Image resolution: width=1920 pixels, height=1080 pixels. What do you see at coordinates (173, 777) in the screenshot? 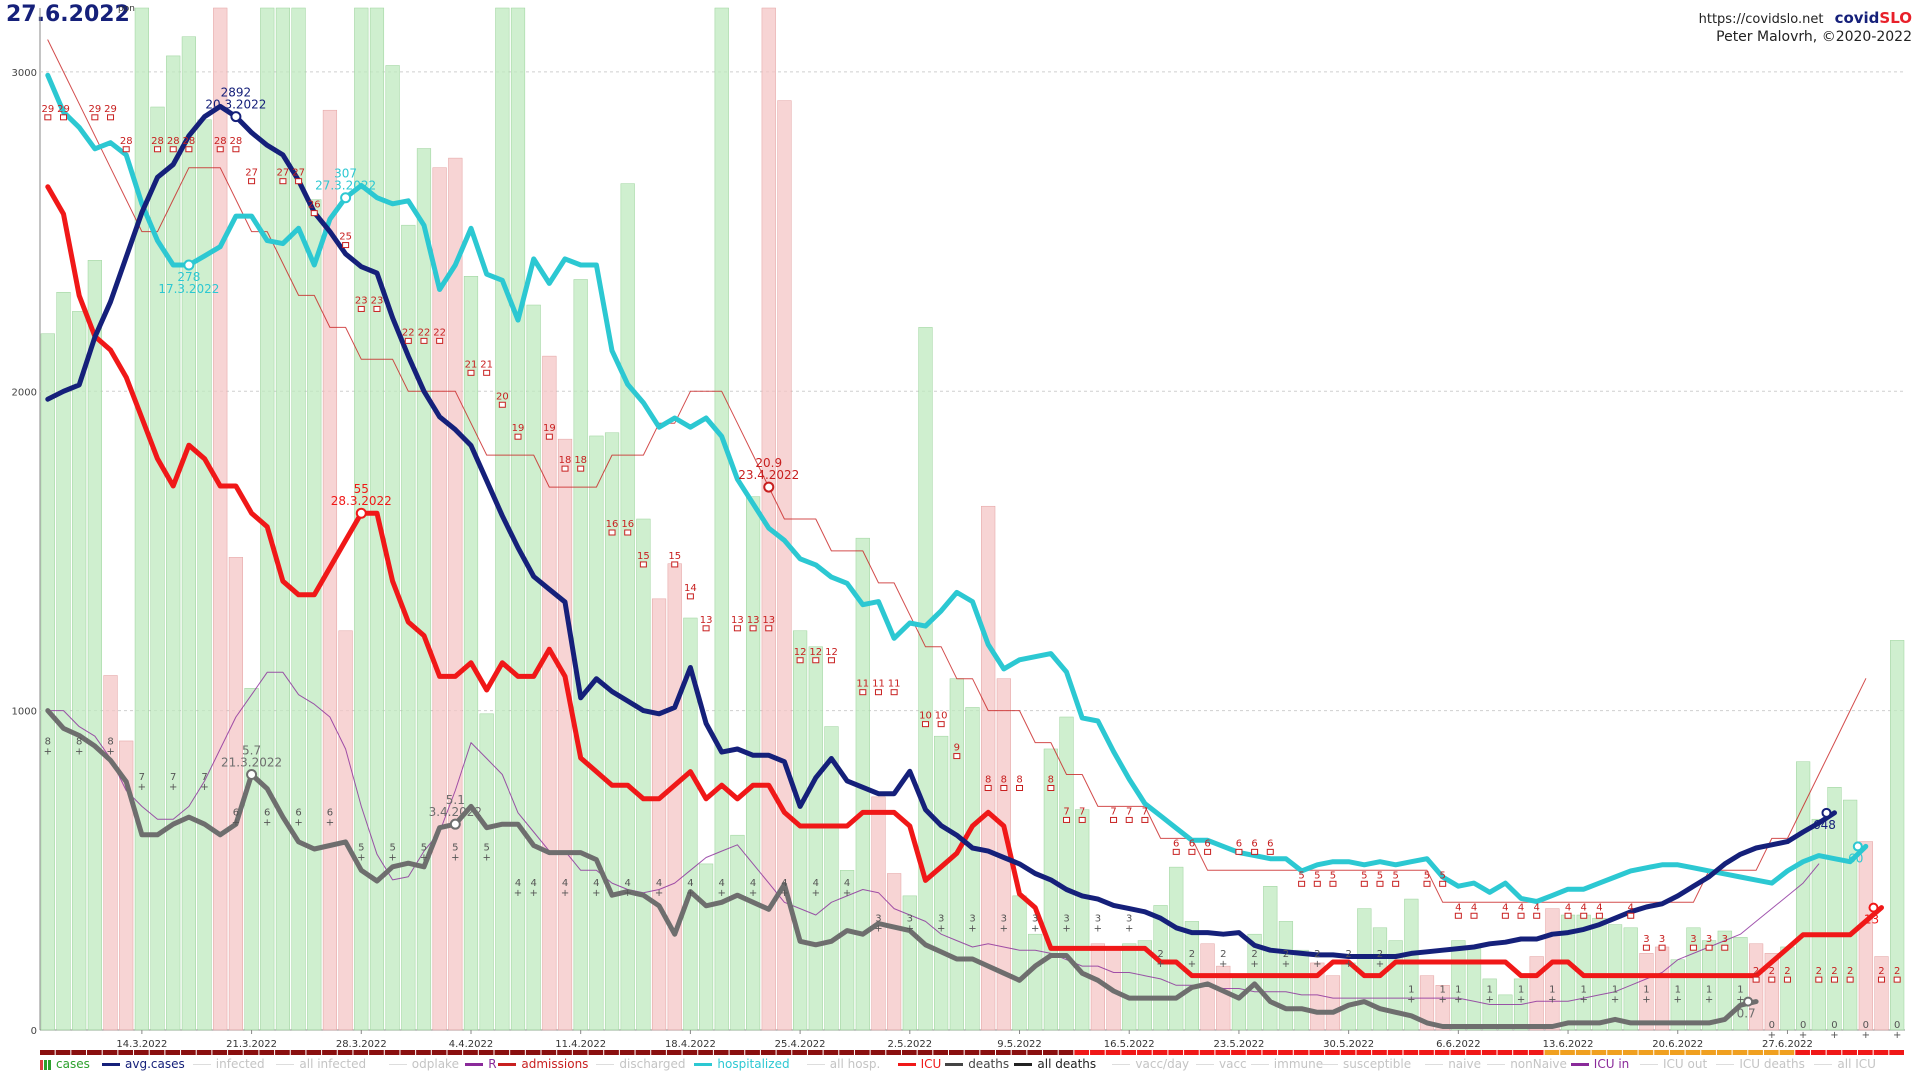
I see `icu-in-value-label: 7` at bounding box center [173, 777].